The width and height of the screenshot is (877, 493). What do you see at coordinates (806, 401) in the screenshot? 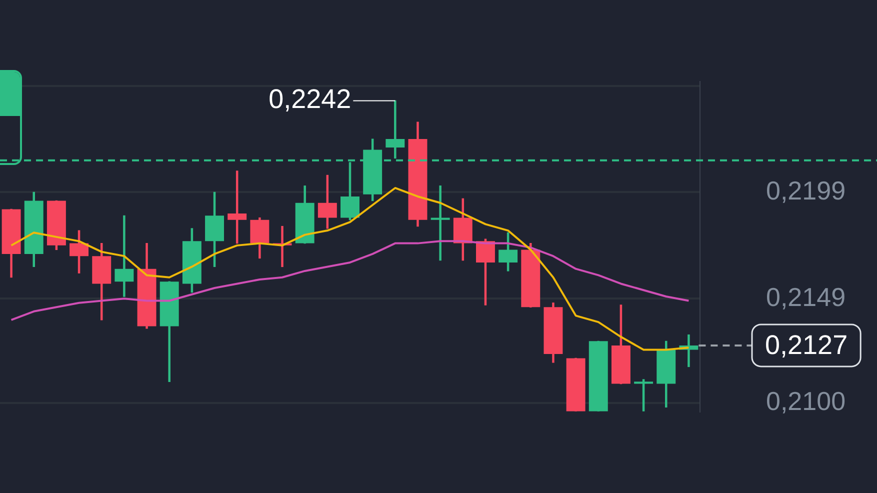
I see `y-tick-label: 0,2100` at bounding box center [806, 401].